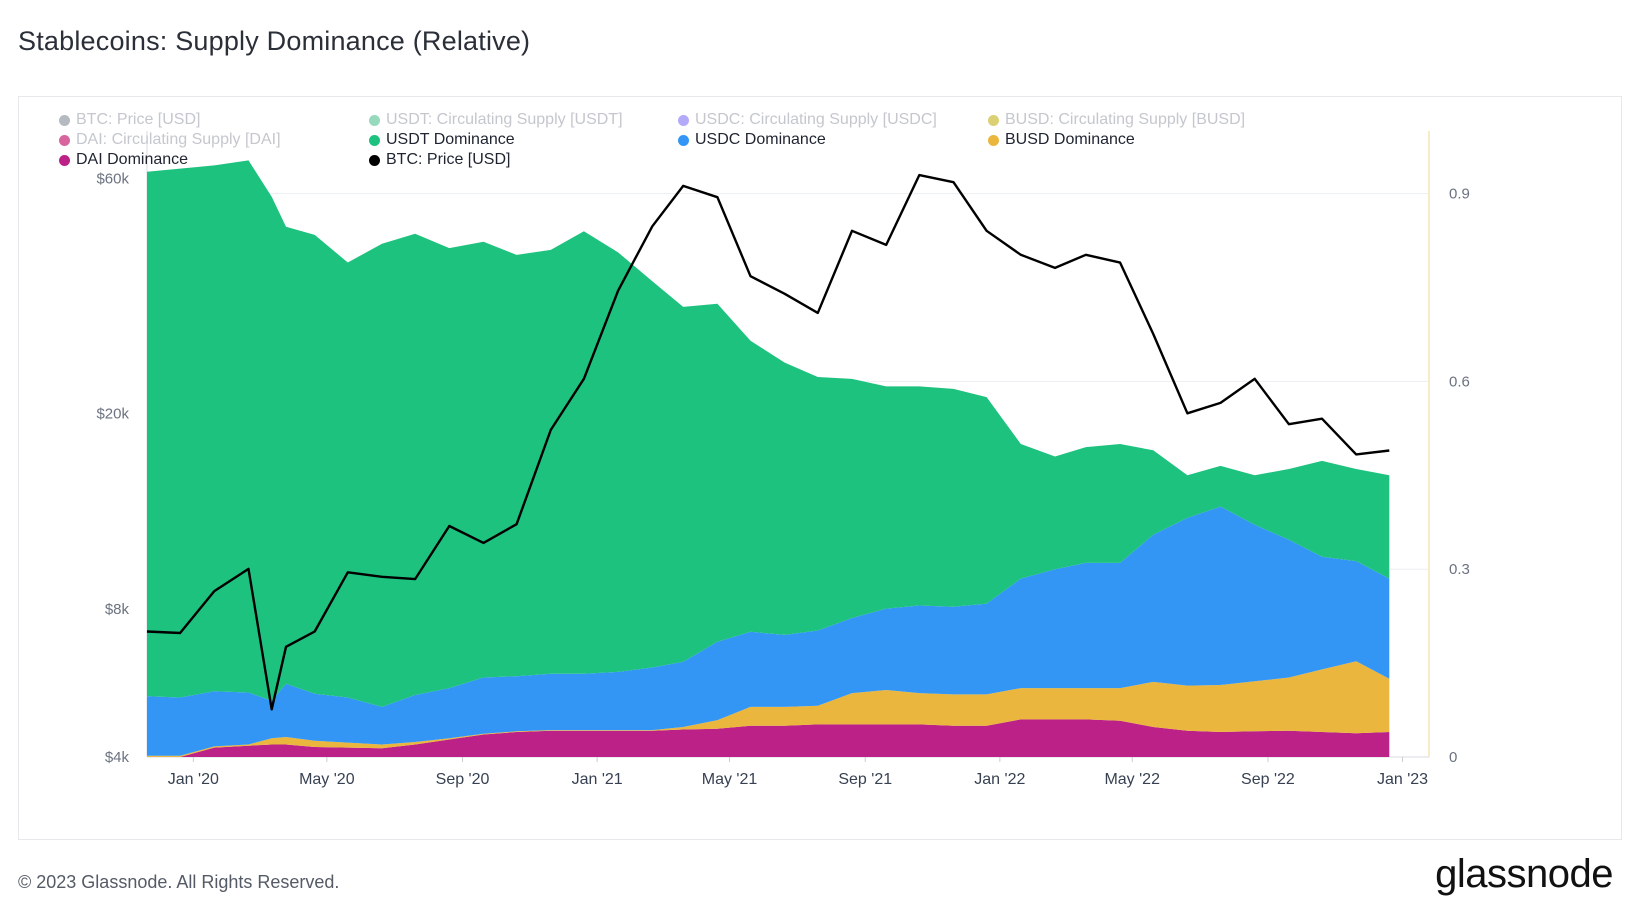  Describe the element at coordinates (132, 159) in the screenshot. I see `legend-label: DAI Dominance` at that location.